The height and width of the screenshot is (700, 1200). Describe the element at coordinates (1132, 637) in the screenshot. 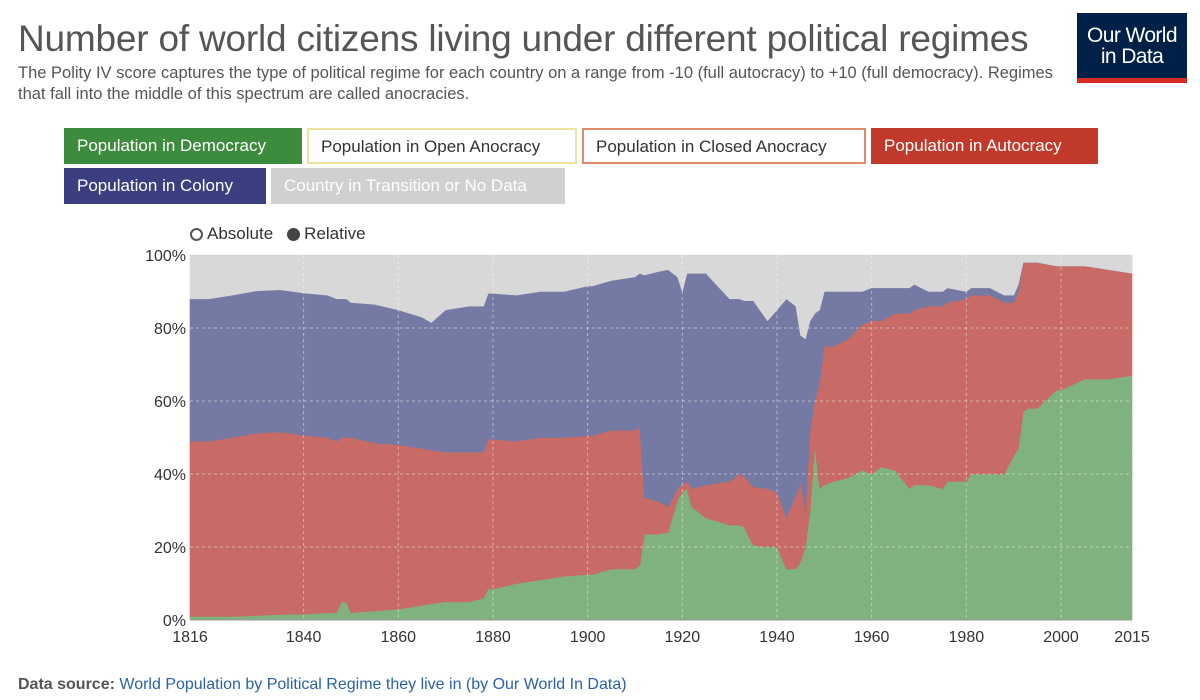

I see `x-tick-label: 2015` at that location.